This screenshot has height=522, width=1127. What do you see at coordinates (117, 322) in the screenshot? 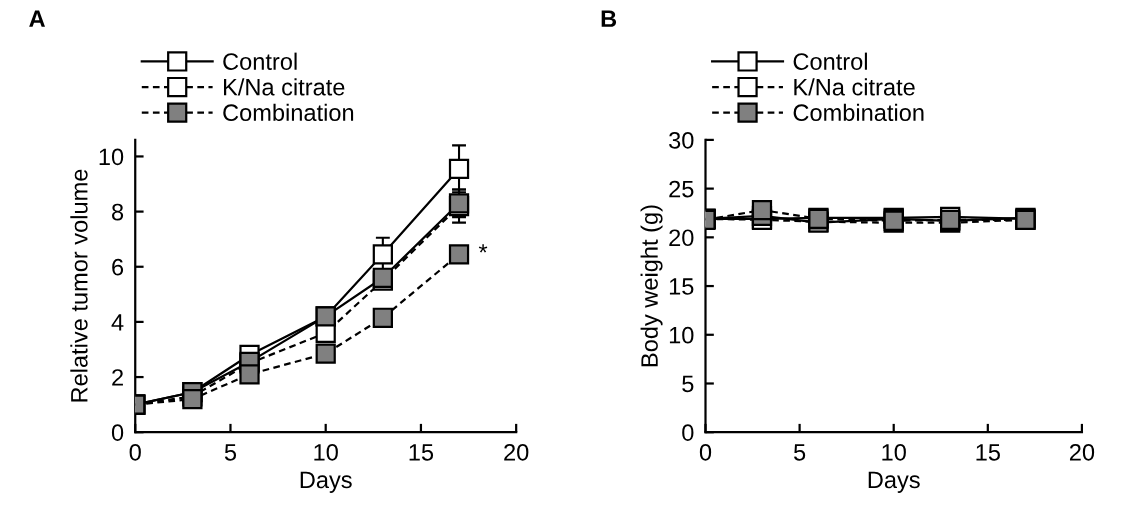
I see `y-tick-label: 4` at bounding box center [117, 322].